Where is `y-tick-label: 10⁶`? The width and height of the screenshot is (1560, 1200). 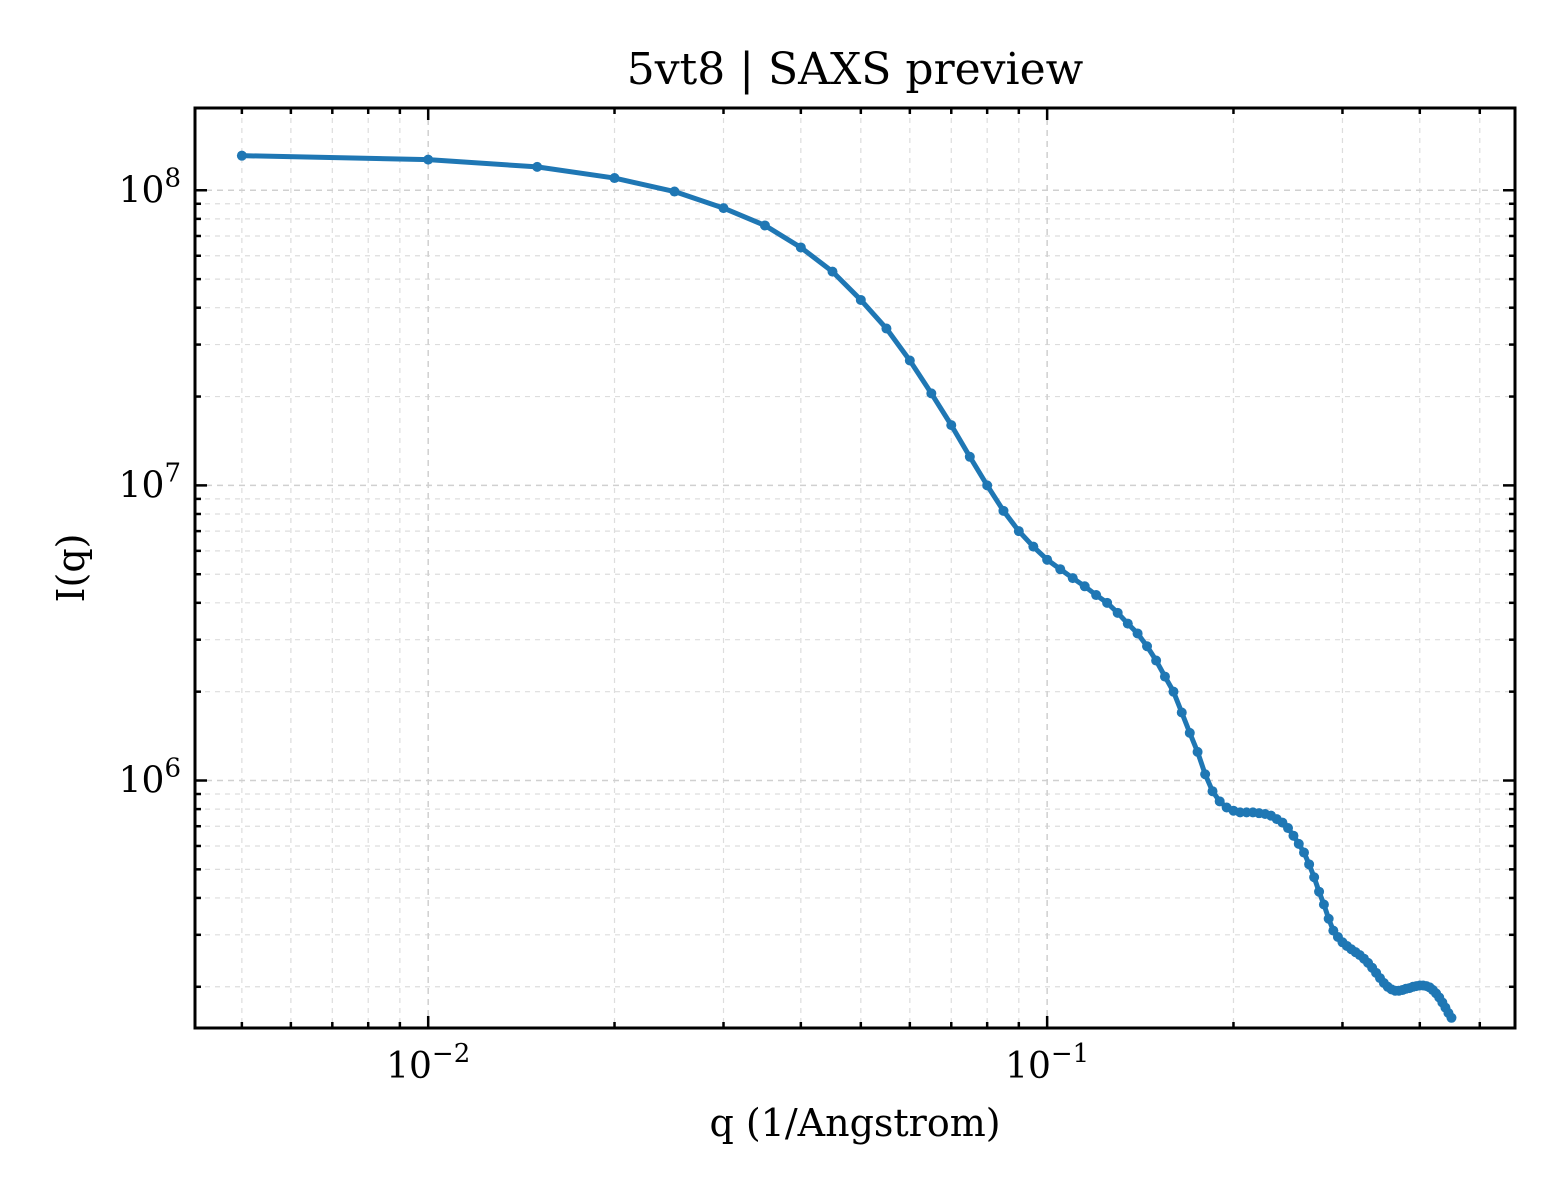
y-tick-label: 10⁶ is located at coordinates (150, 778).